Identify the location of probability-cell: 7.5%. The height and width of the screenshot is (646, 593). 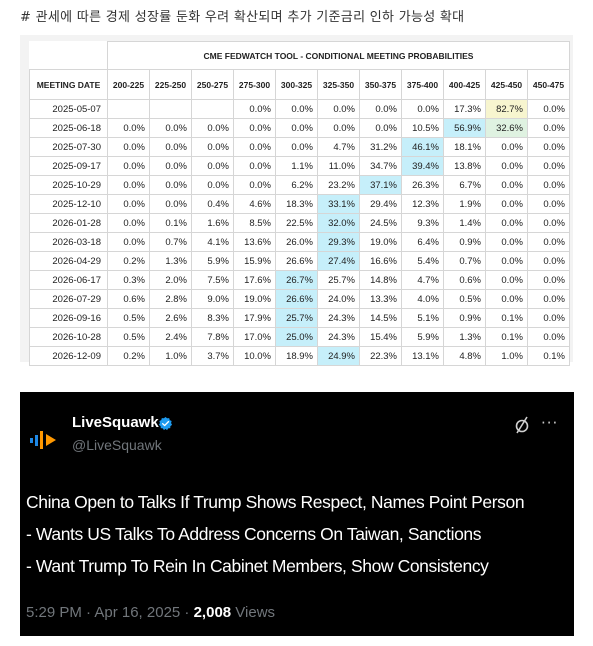
(212, 280).